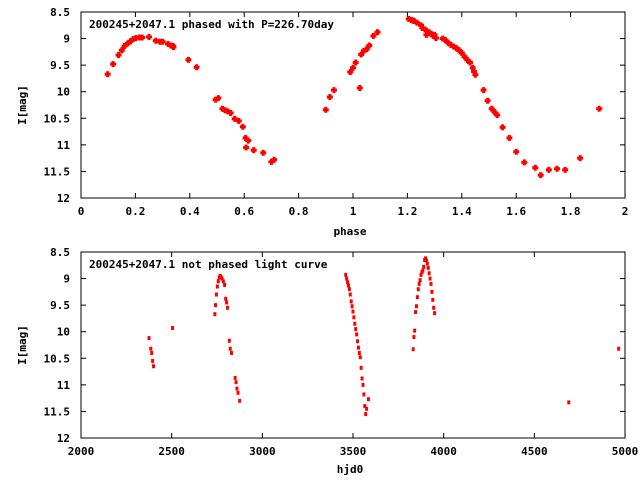 This screenshot has width=640, height=480. What do you see at coordinates (350, 469) in the screenshot?
I see `x-axis-label: hjd0` at bounding box center [350, 469].